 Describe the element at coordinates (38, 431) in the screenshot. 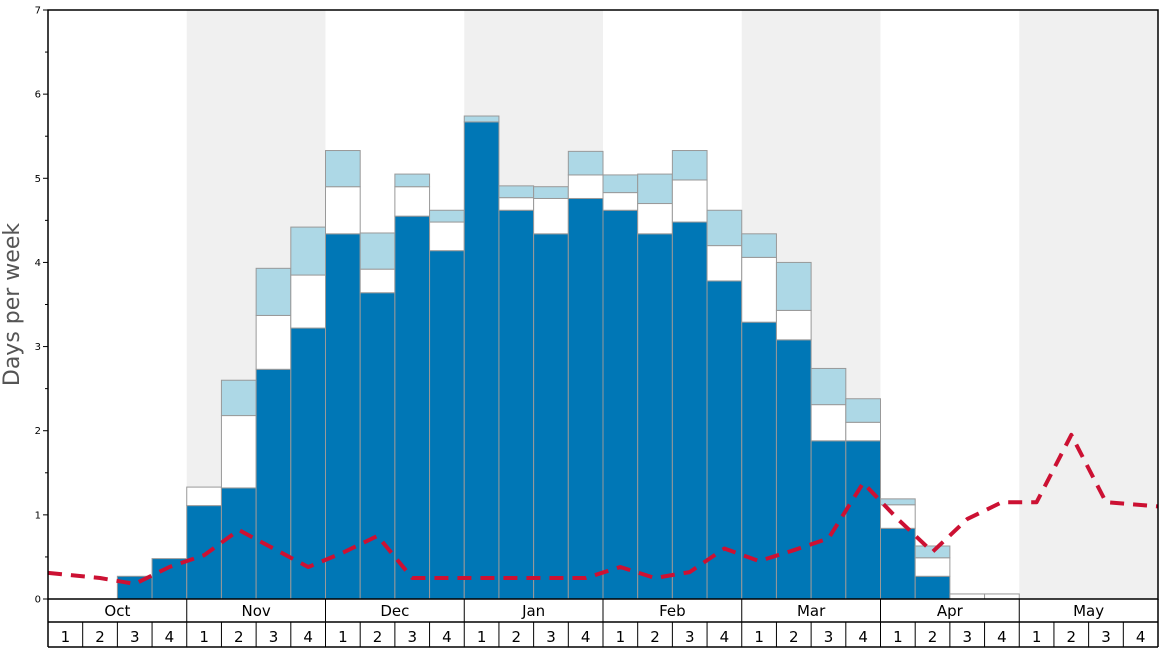

I see `y-tick-label: 2` at that location.